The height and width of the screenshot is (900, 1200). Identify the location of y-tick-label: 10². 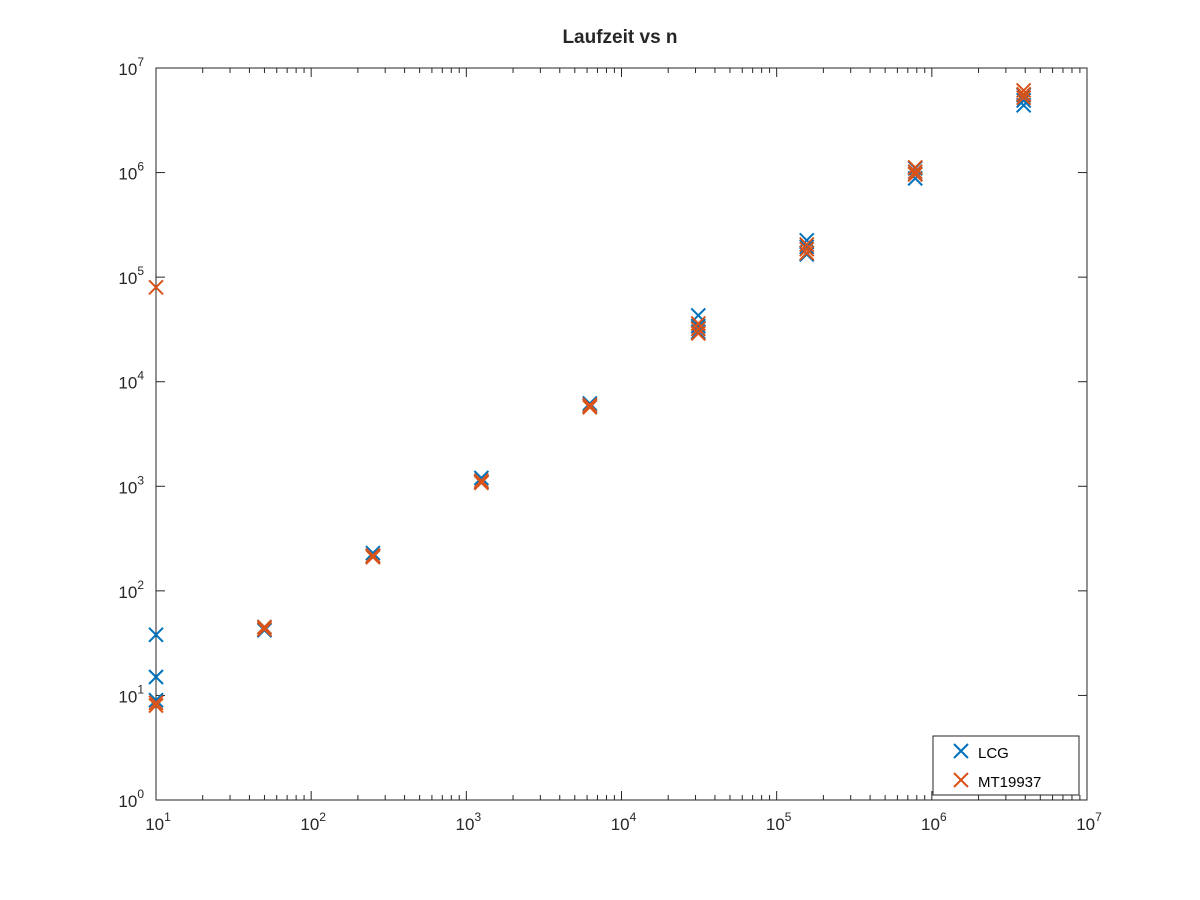
(131, 590).